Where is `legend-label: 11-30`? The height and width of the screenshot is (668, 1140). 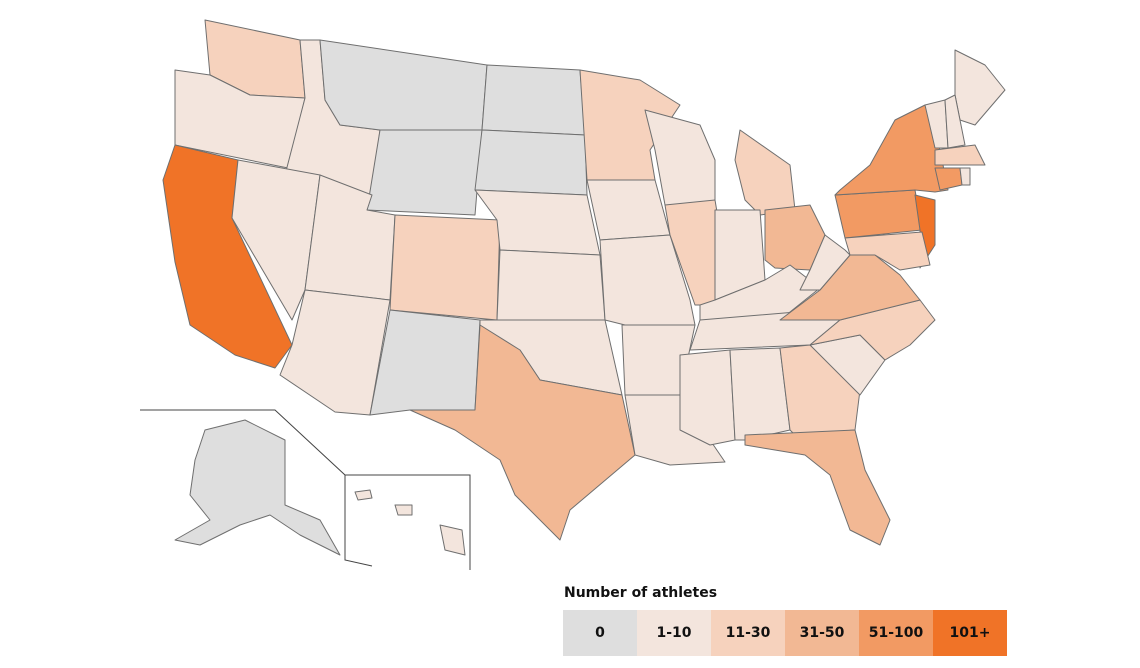
legend-label: 11-30 is located at coordinates (748, 633).